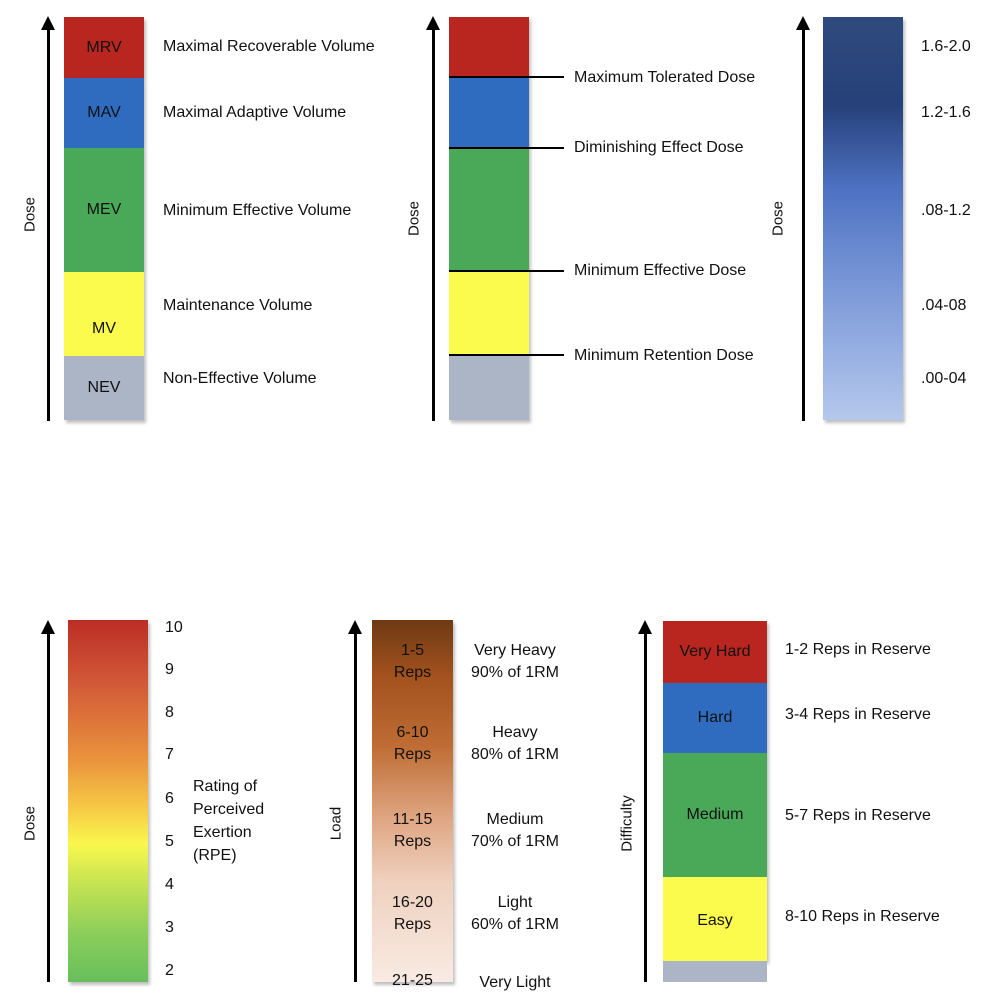  I want to click on threshold-line-mrd, so click(506, 355).